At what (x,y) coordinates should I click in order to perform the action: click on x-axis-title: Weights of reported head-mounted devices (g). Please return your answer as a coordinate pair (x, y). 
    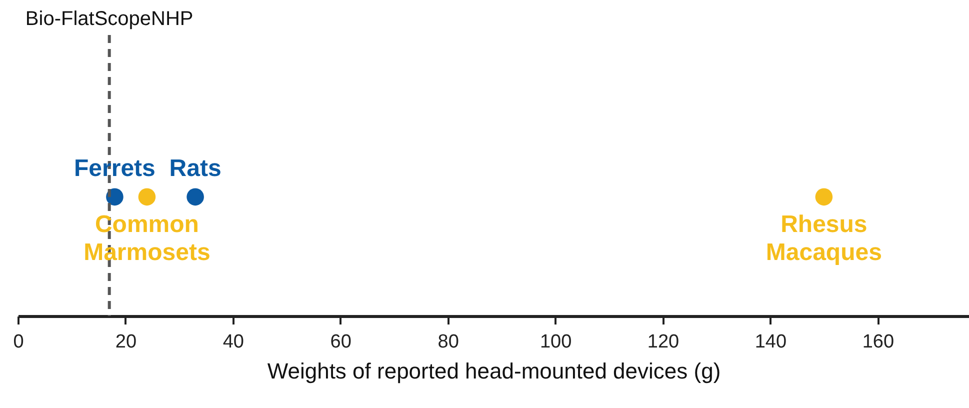
    Looking at the image, I should click on (494, 371).